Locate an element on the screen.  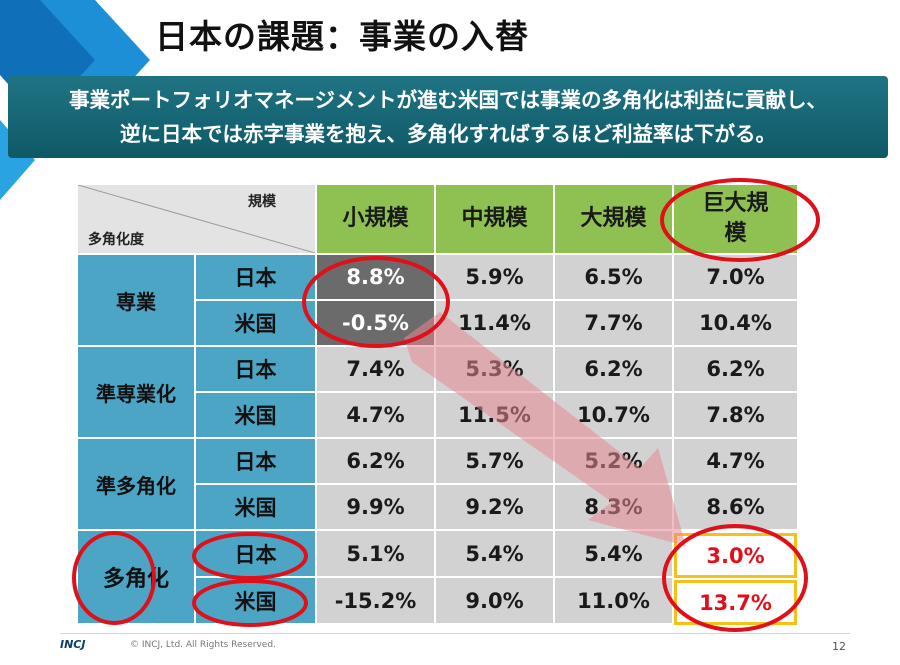
value-cell: -0.5% is located at coordinates (375, 323).